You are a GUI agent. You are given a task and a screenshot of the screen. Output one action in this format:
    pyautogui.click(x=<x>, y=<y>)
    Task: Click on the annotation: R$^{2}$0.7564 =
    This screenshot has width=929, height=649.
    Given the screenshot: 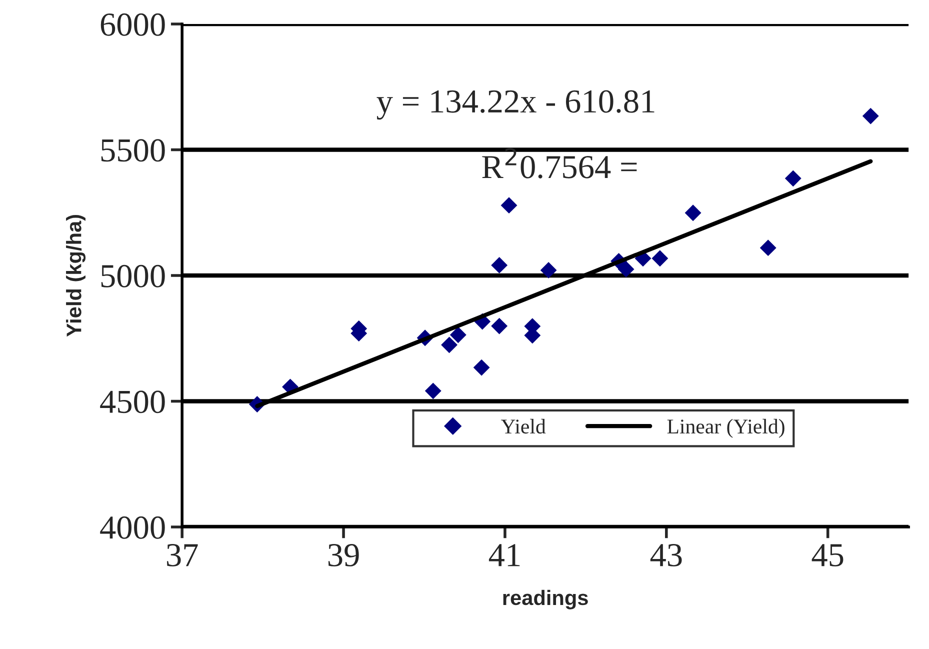 What is the action you would take?
    pyautogui.click(x=559, y=163)
    